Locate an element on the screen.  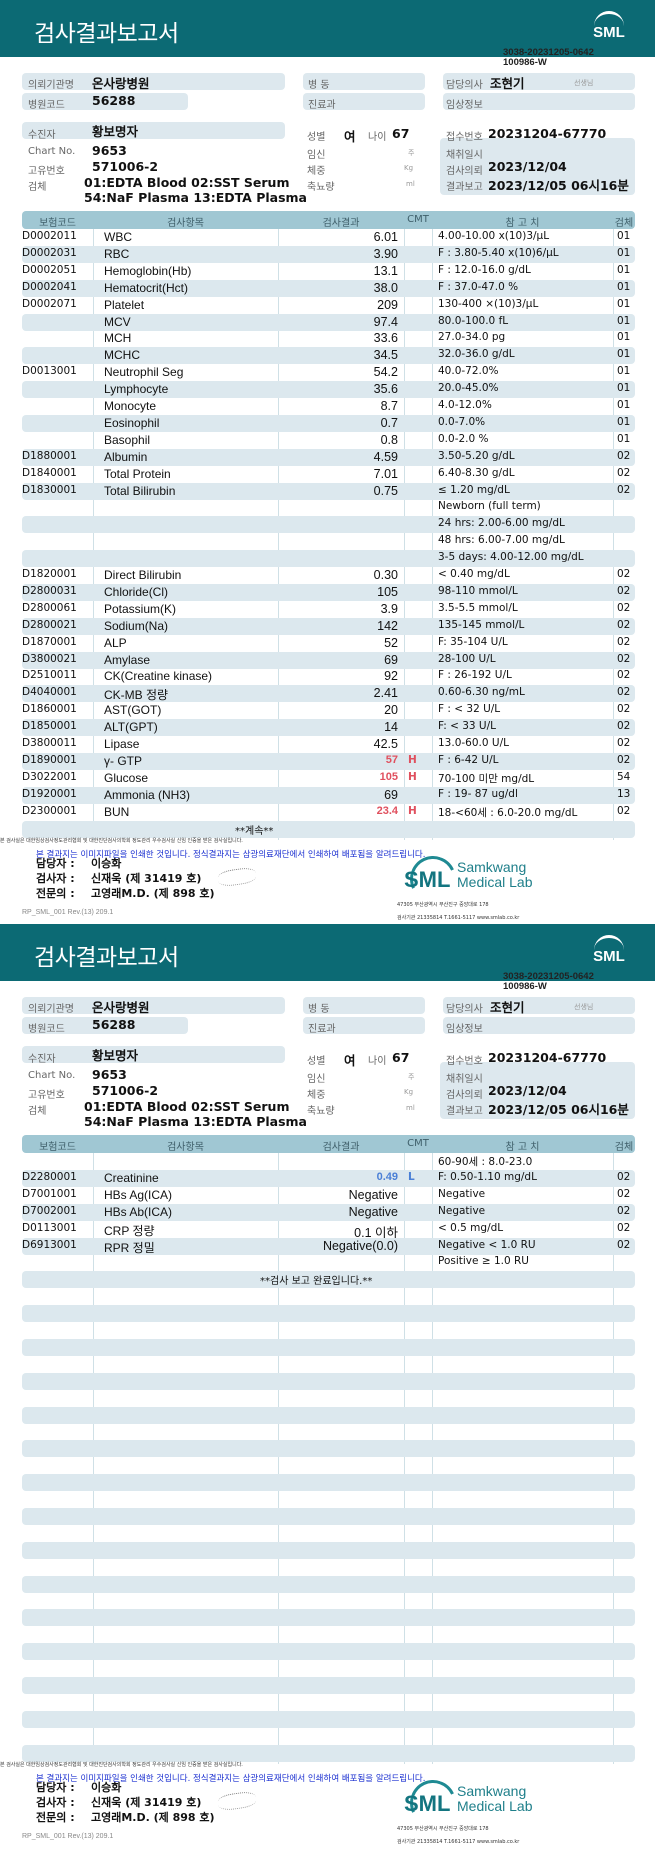
value-reported: 2023/12/05 06시16분 is located at coordinates (558, 1109).